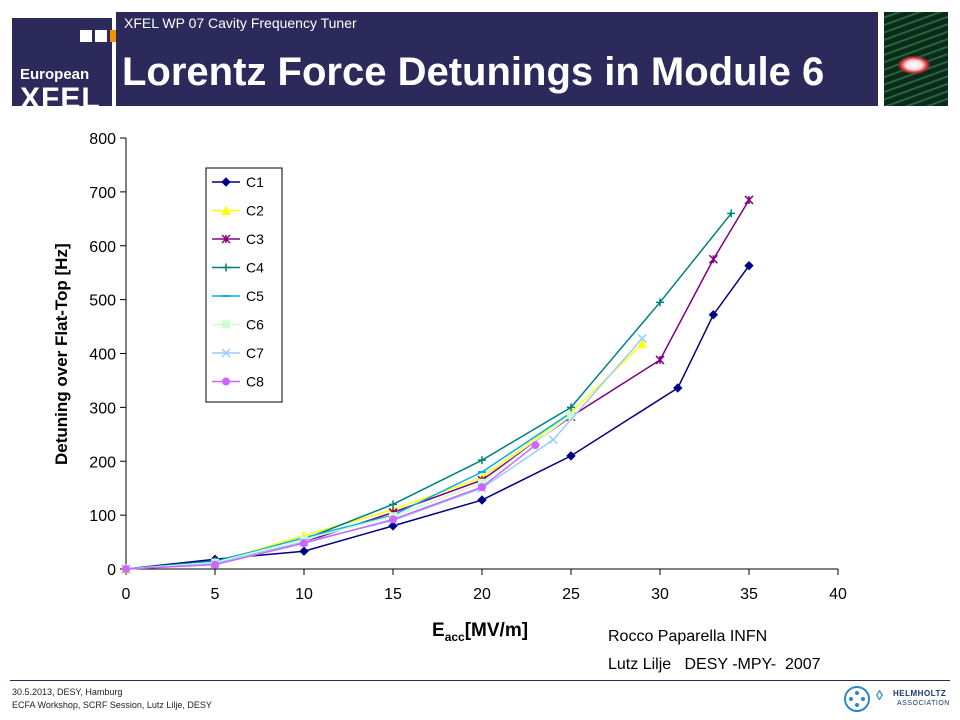 The image size is (960, 720). What do you see at coordinates (226, 381) in the screenshot?
I see `legend-marker-c8` at bounding box center [226, 381].